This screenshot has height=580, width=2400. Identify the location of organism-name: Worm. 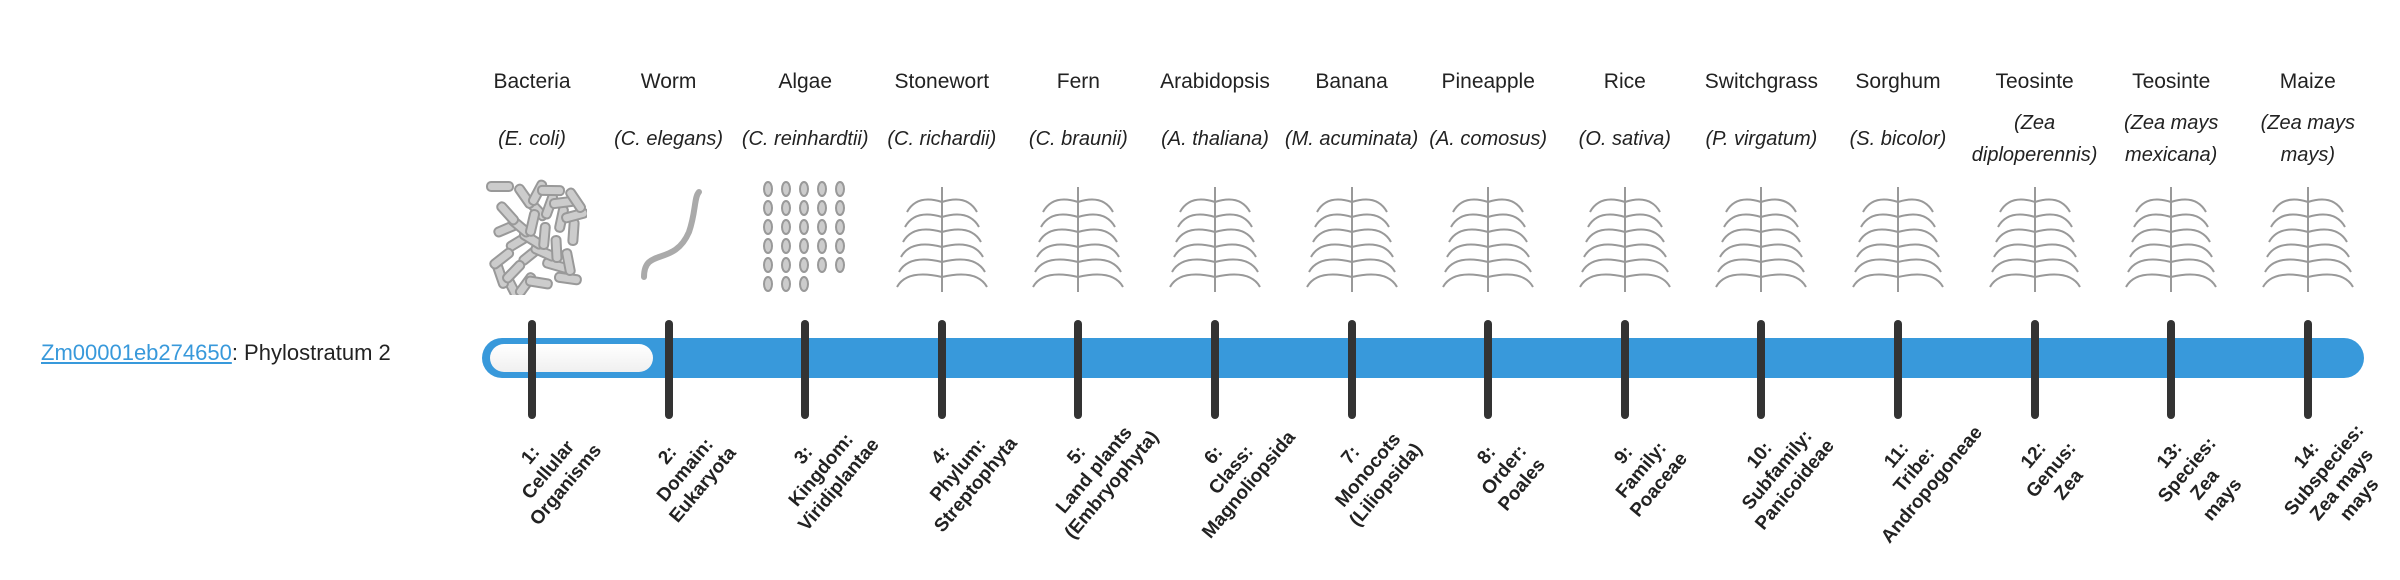
(668, 81).